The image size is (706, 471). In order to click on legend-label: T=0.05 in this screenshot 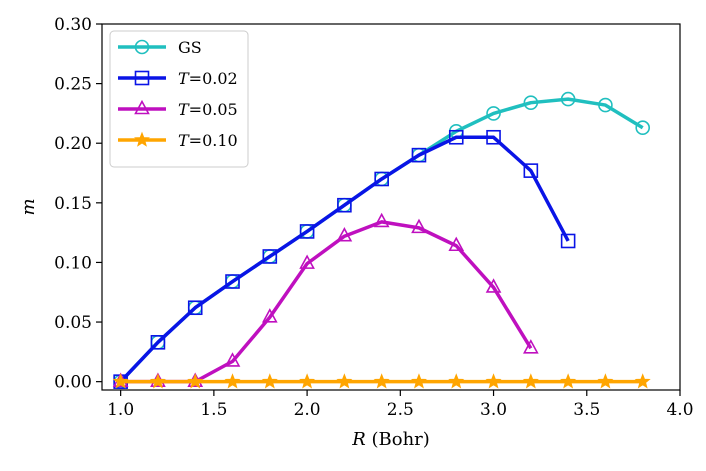, I will do `click(208, 109)`.